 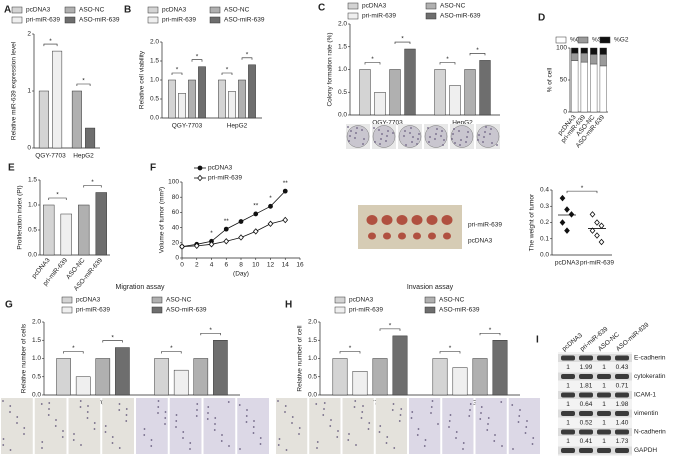 I want to click on blot-value: 1, so click(x=568, y=441).